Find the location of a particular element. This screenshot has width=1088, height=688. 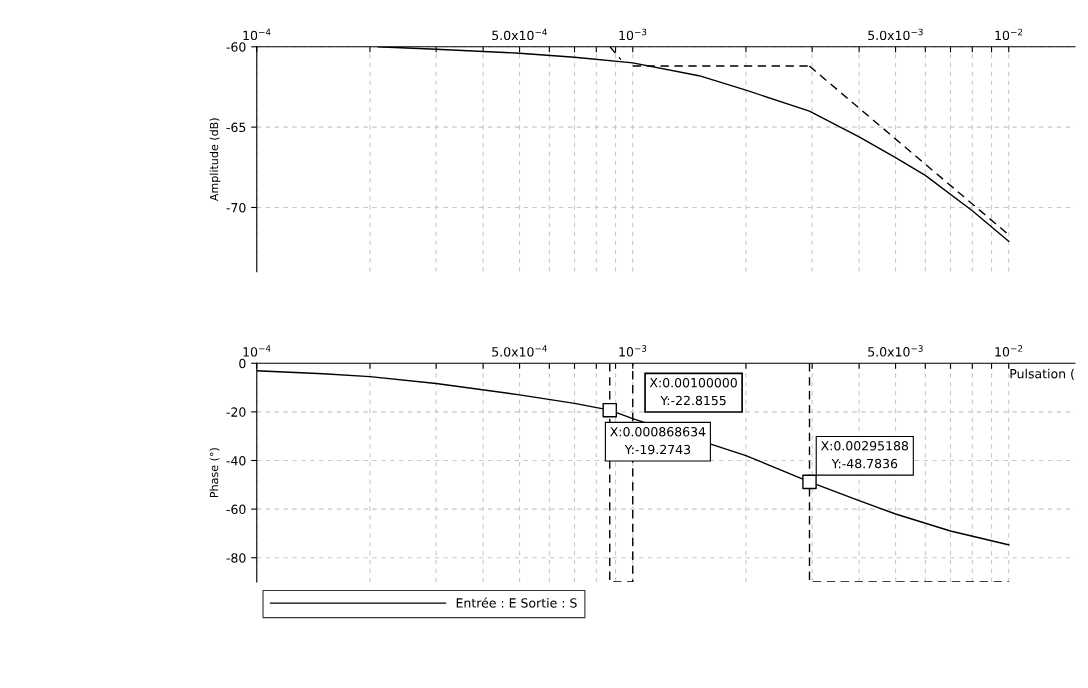

y-tick-label: -40 is located at coordinates (236, 460).